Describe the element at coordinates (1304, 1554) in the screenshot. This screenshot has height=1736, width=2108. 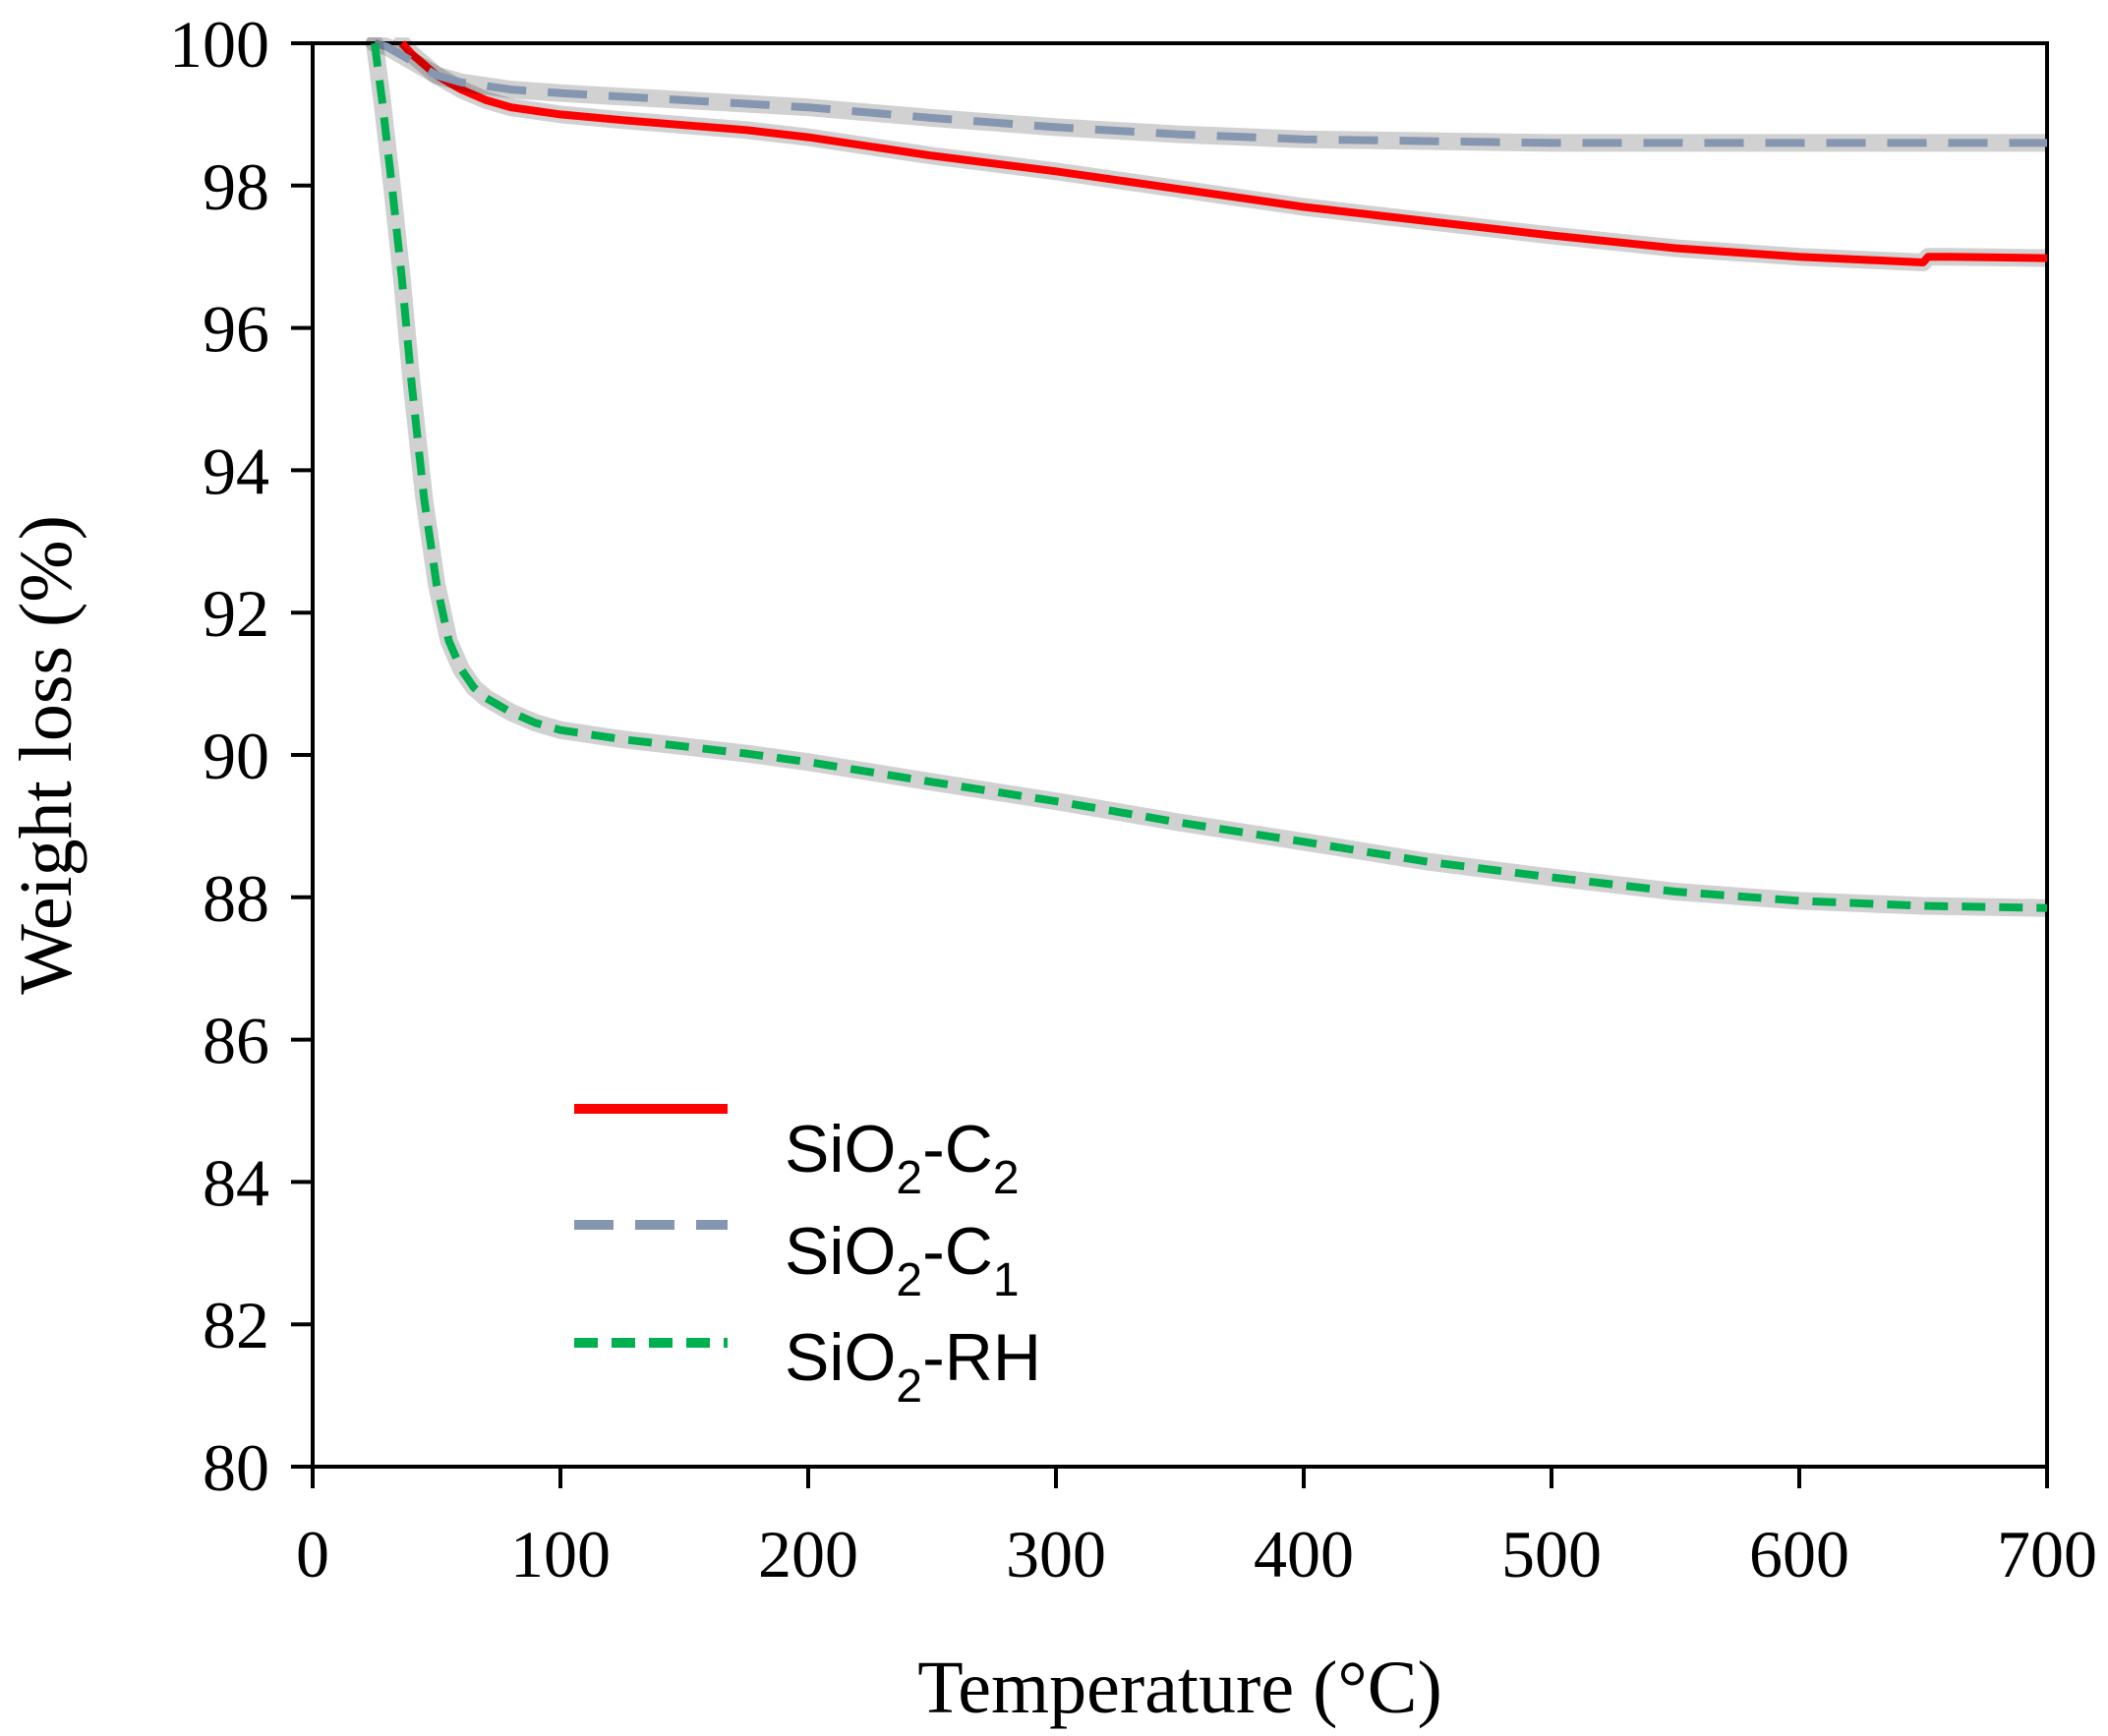
I see `x-tick-label-400: 400` at that location.